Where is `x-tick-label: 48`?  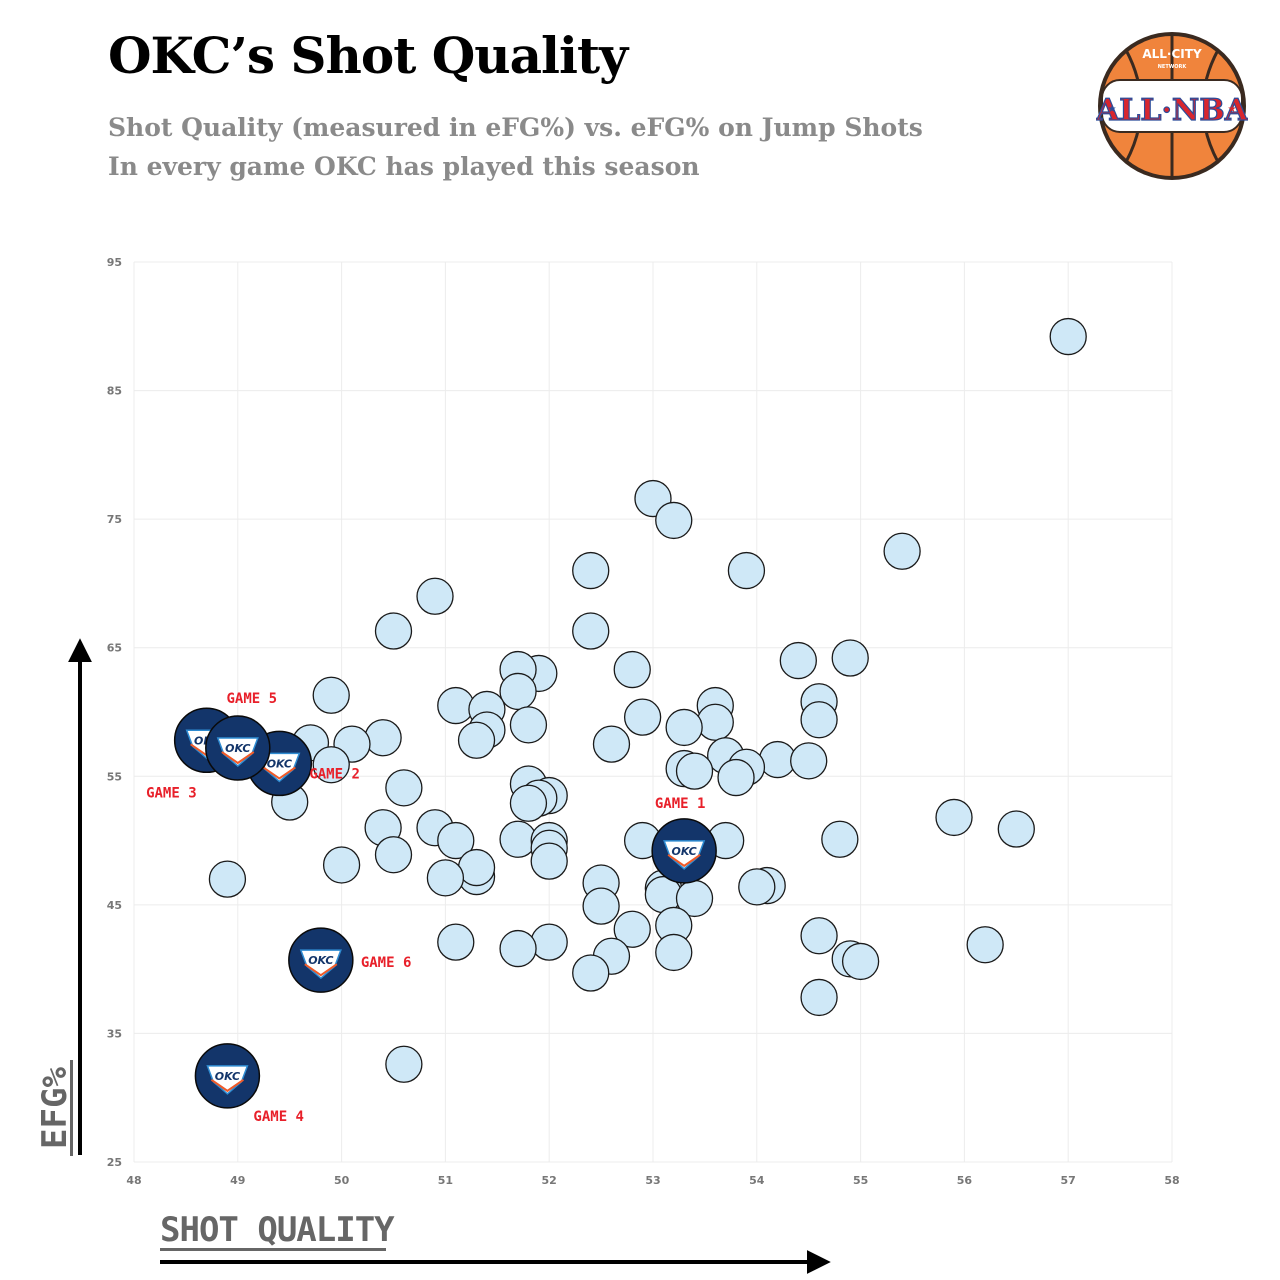 x-tick-label: 48 is located at coordinates (133, 1180).